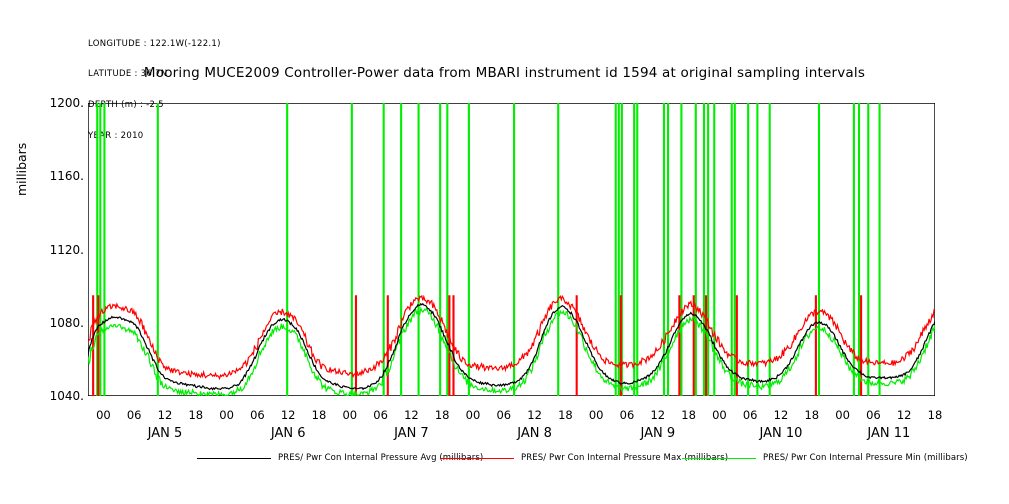 Image resolution: width=1009 pixels, height=504 pixels. What do you see at coordinates (889, 433) in the screenshot?
I see `x-axis-day-label: JAN 11` at bounding box center [889, 433].